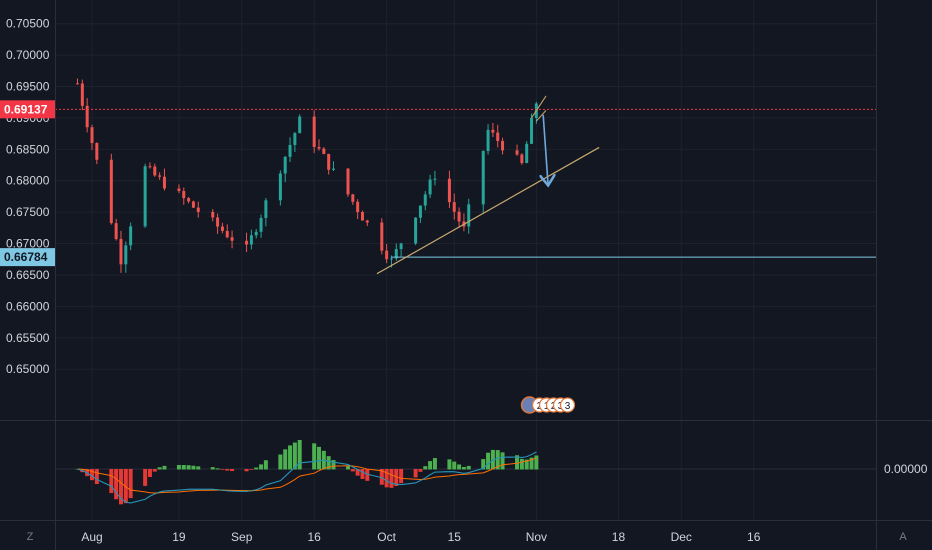 The image size is (932, 550). Describe the element at coordinates (28, 244) in the screenshot. I see `price-tick-label: 0.67000` at that location.